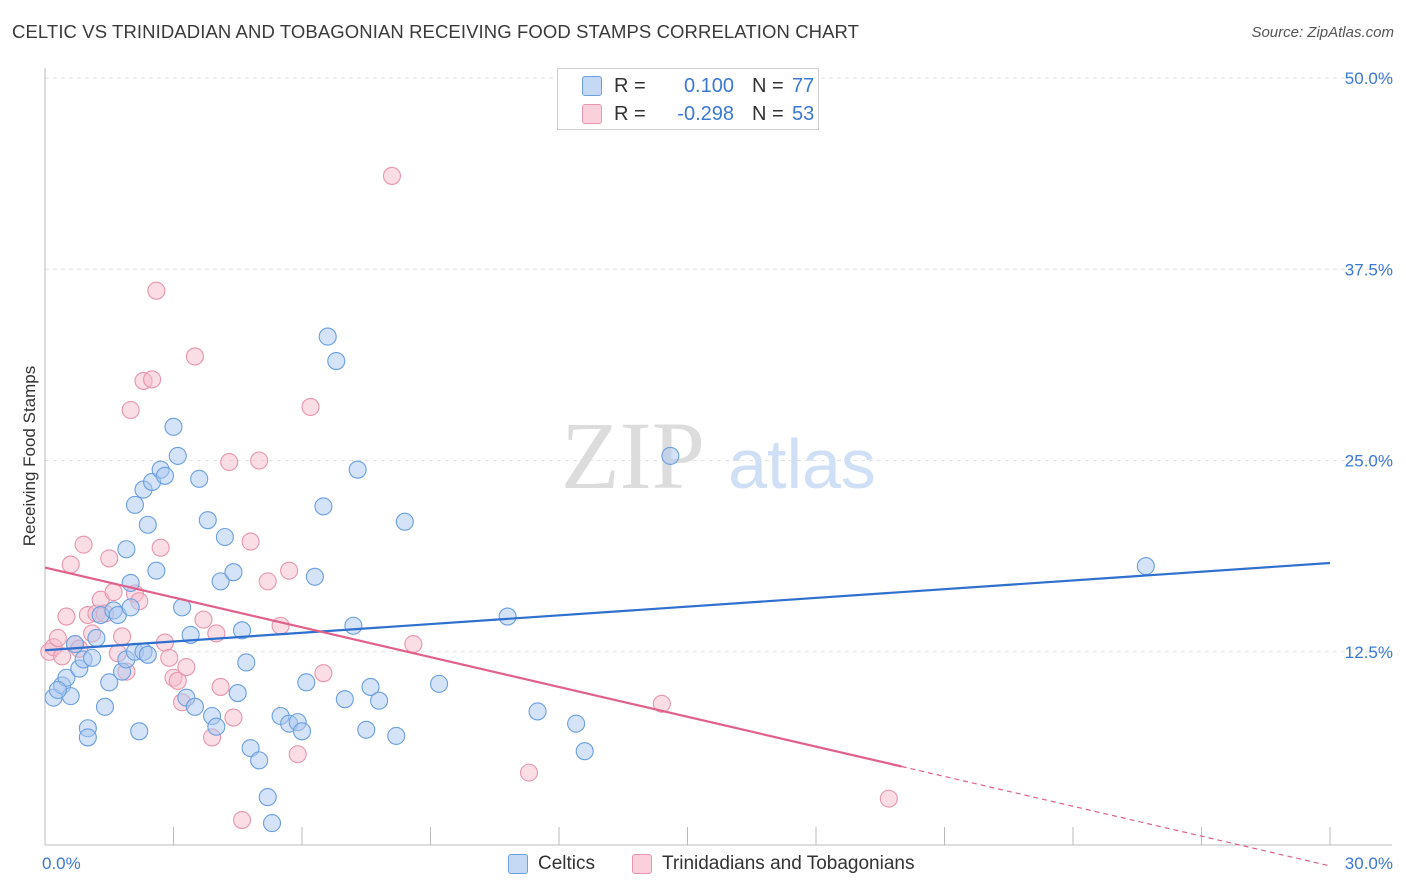 The image size is (1406, 892). I want to click on y-tick-labels: 12.5% 25.0% 37.5% 50.0%, so click(1369, 365).